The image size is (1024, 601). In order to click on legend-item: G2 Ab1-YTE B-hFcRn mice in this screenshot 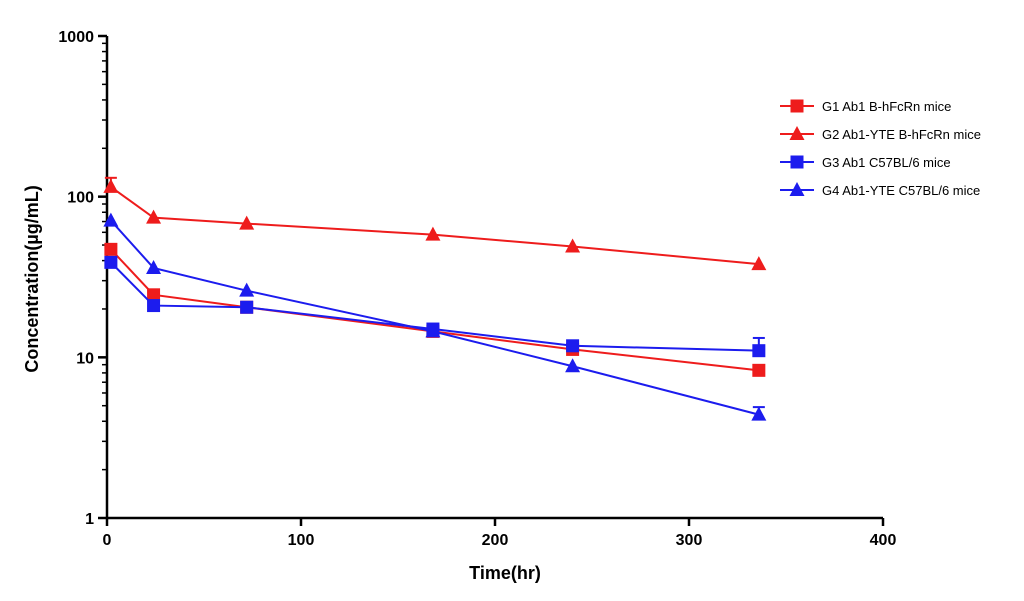, I will do `click(880, 134)`.